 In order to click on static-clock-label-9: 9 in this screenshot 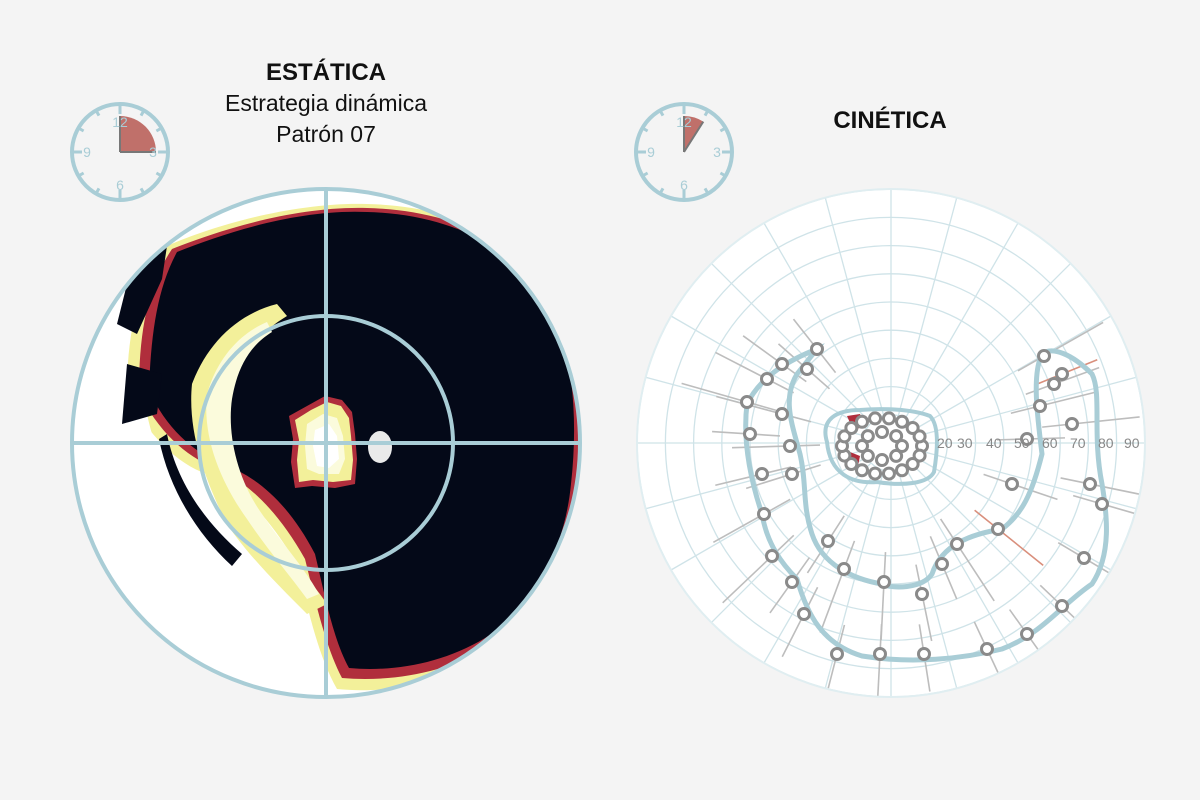, I will do `click(87, 152)`.